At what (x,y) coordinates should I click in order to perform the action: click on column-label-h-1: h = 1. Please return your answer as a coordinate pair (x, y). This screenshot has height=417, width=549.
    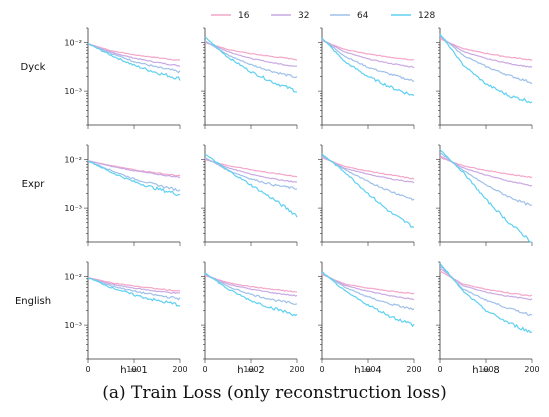
    Looking at the image, I should click on (133, 370).